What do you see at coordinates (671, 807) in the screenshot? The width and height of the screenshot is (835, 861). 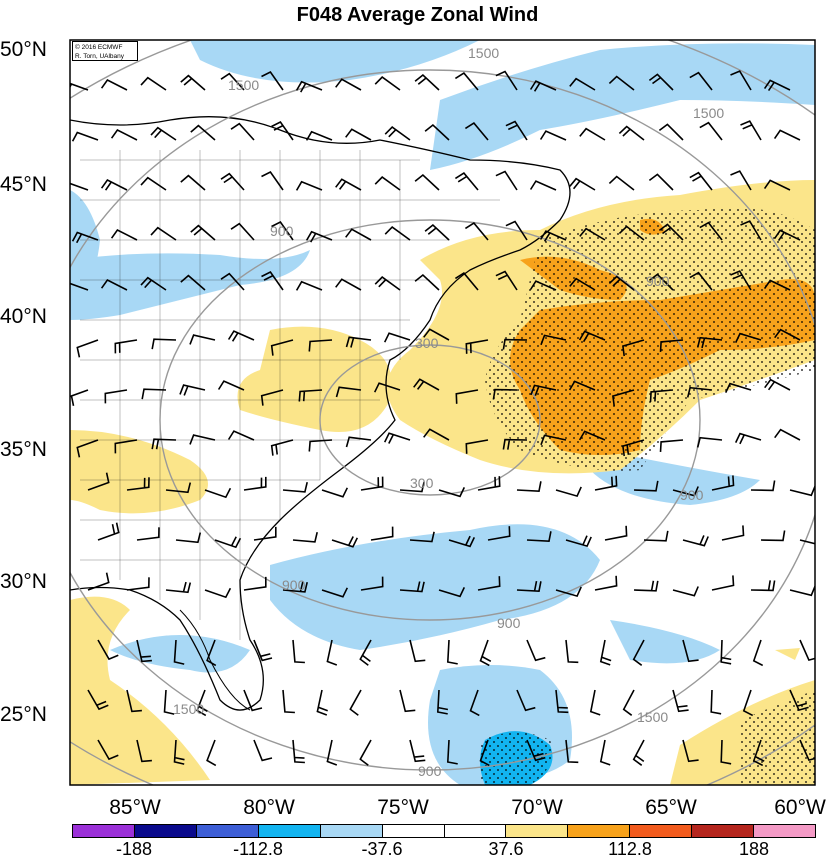 I see `lon-label: 65°W` at bounding box center [671, 807].